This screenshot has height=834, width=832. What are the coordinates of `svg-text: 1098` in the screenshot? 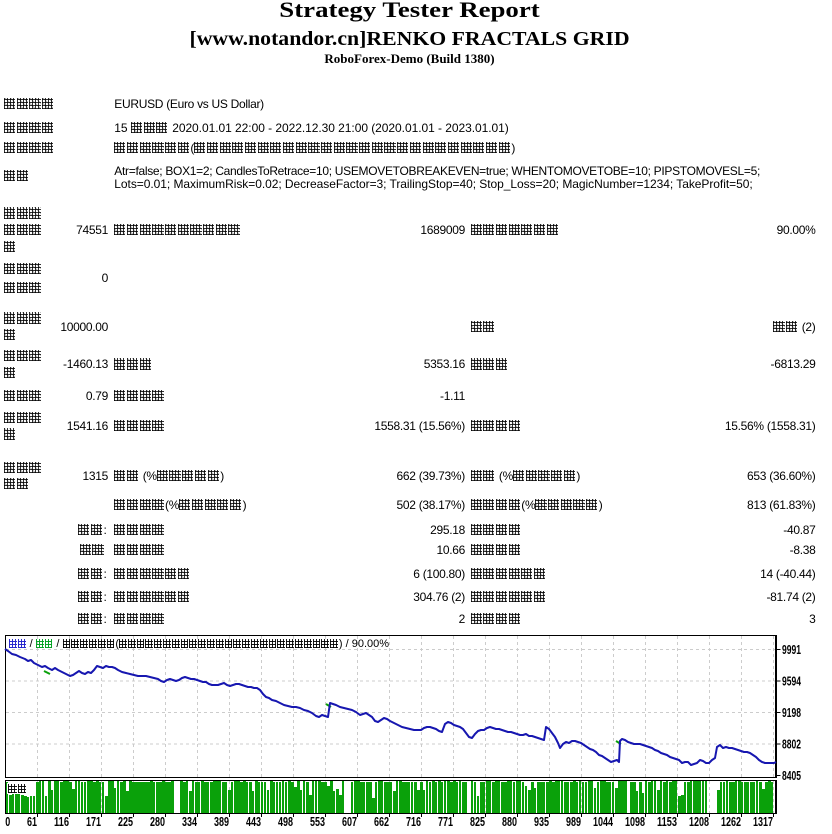 It's located at (635, 822).